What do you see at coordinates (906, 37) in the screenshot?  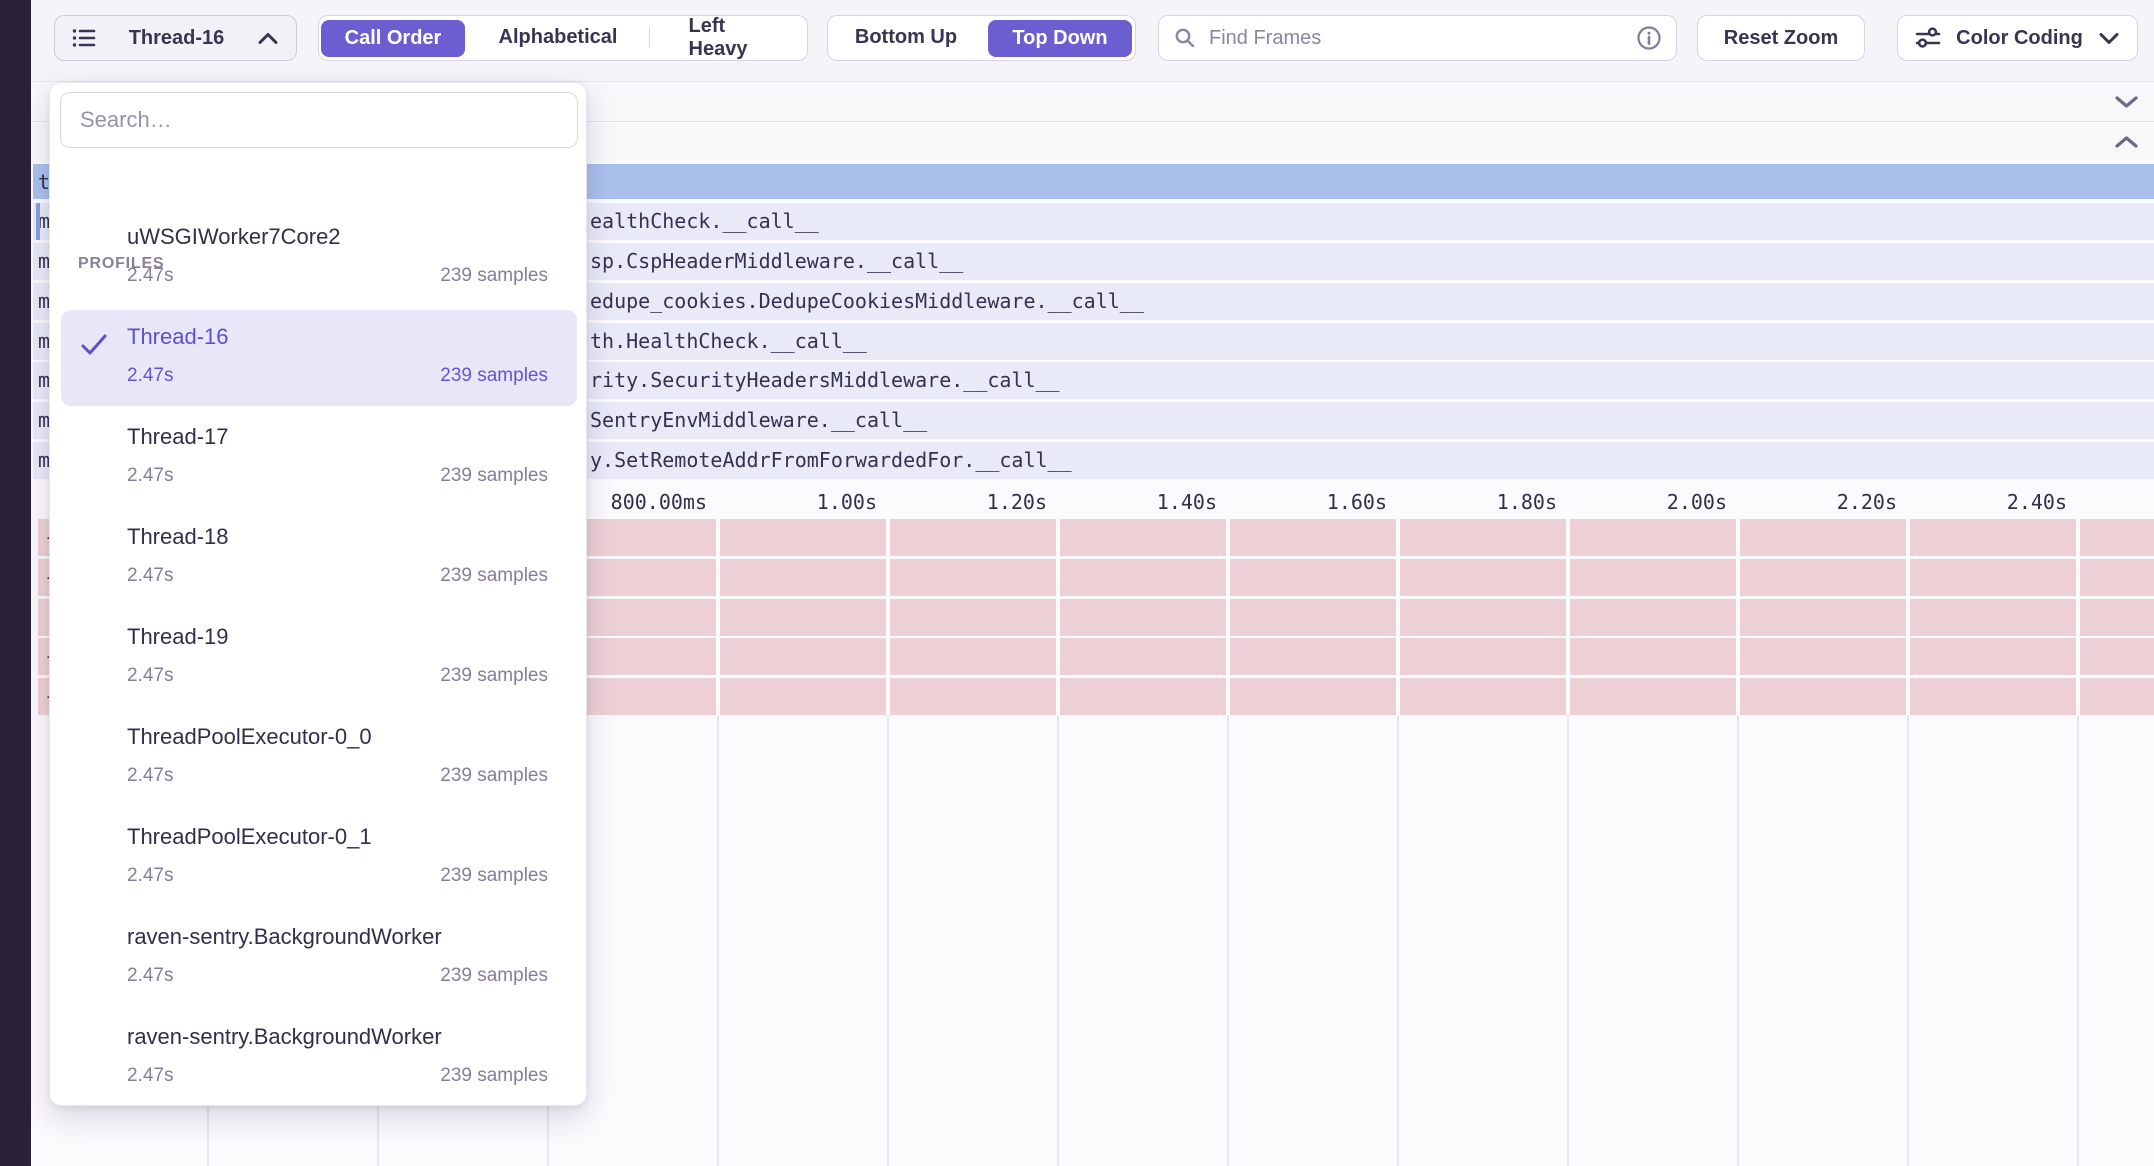 I see `direction-tab-bottom-up: Bottom Up` at bounding box center [906, 37].